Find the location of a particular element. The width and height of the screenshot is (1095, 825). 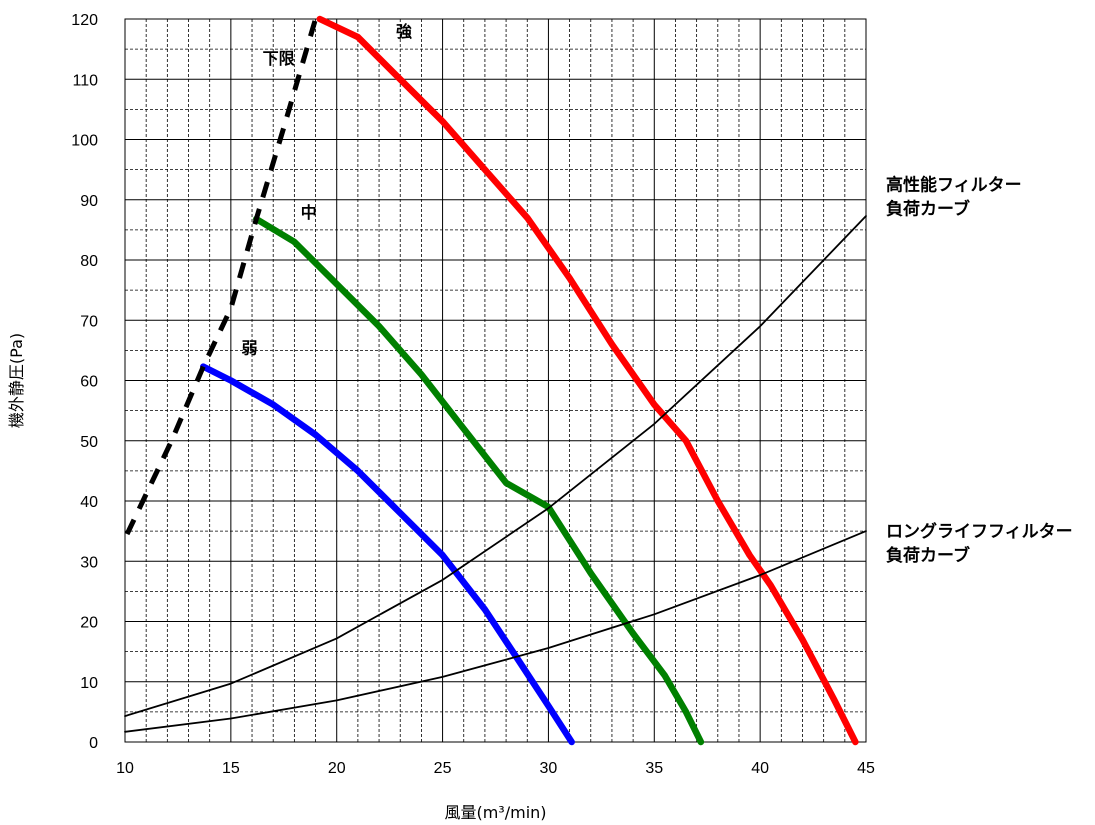

side-label-line: ロングライフフィルター is located at coordinates (979, 531).